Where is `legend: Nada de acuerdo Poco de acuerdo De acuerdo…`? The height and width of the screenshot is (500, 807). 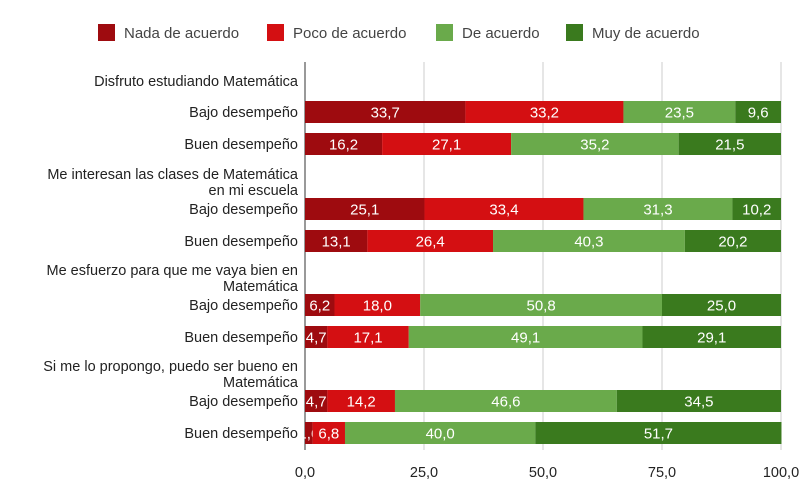 legend: Nada de acuerdo Poco de acuerdo De acuerdo… is located at coordinates (399, 33).